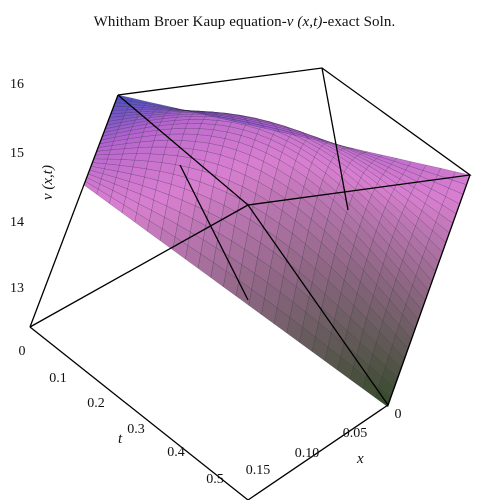 The width and height of the screenshot is (489, 500). What do you see at coordinates (335, 139) in the screenshot?
I see `box-edge-back` at bounding box center [335, 139].